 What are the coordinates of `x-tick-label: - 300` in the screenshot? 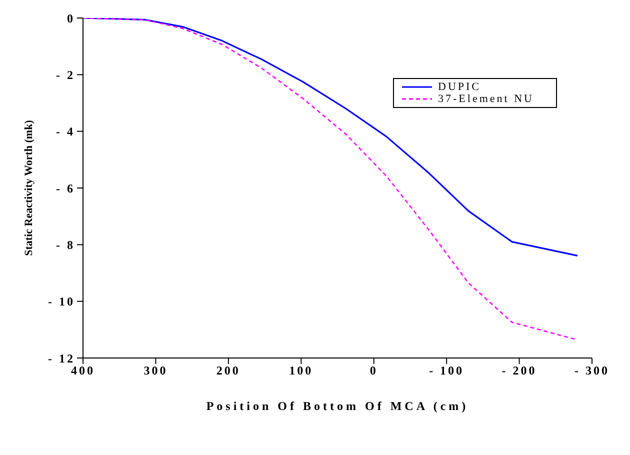 It's located at (592, 371).